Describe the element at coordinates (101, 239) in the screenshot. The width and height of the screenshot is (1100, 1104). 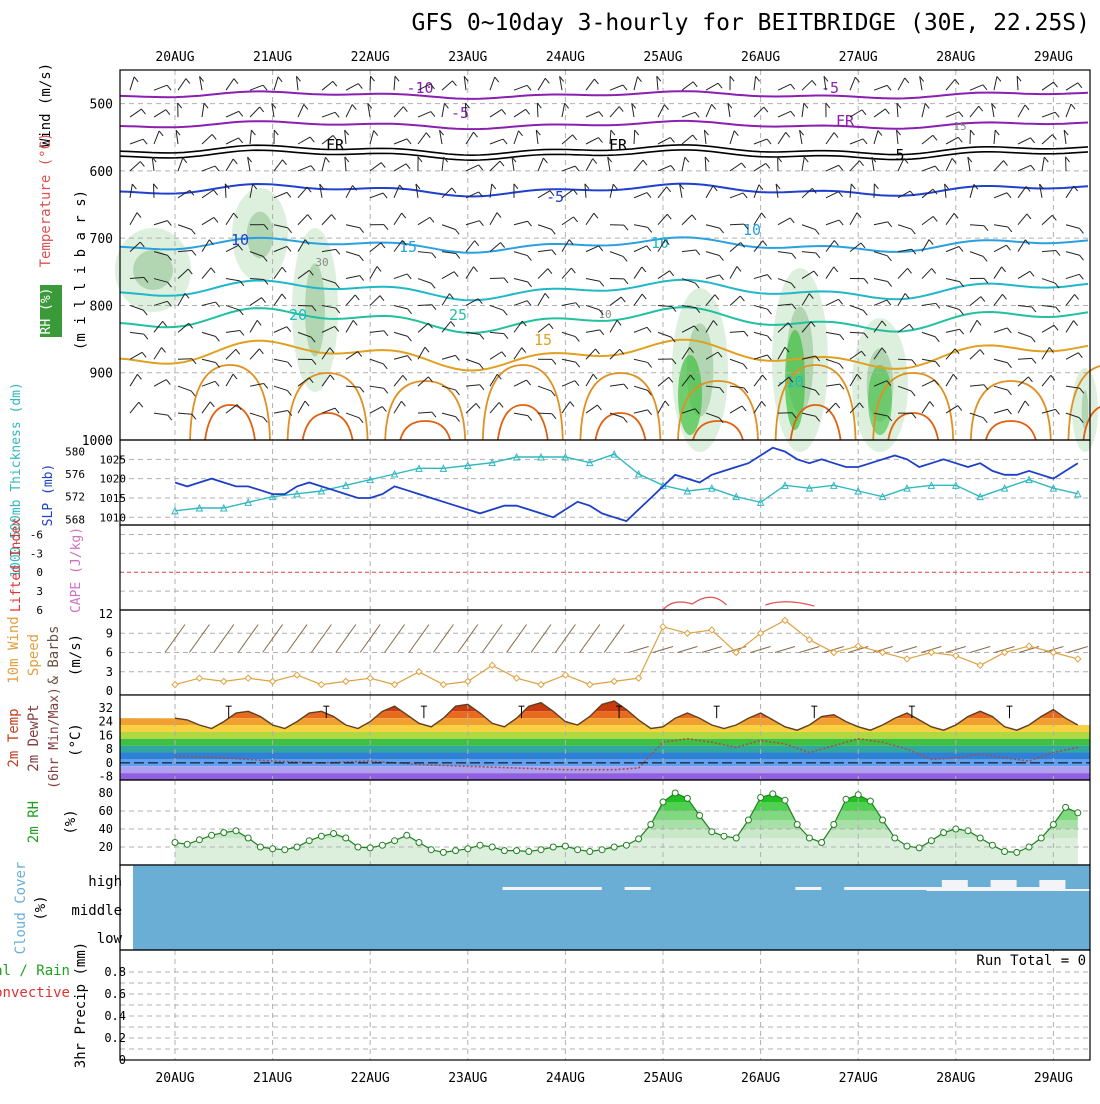
I see `pressure-tick: 700` at that location.